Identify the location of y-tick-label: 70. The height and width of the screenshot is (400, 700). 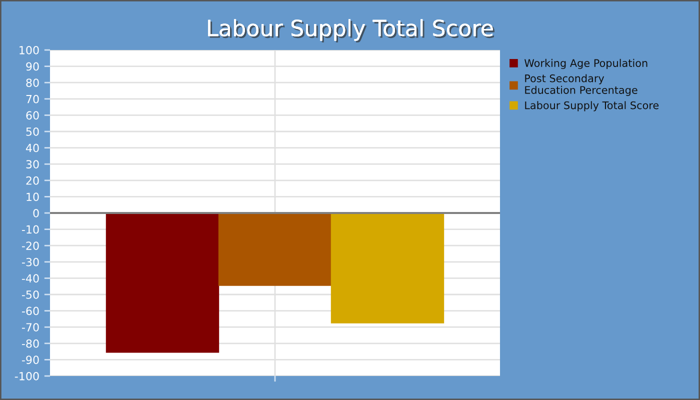
(32, 99).